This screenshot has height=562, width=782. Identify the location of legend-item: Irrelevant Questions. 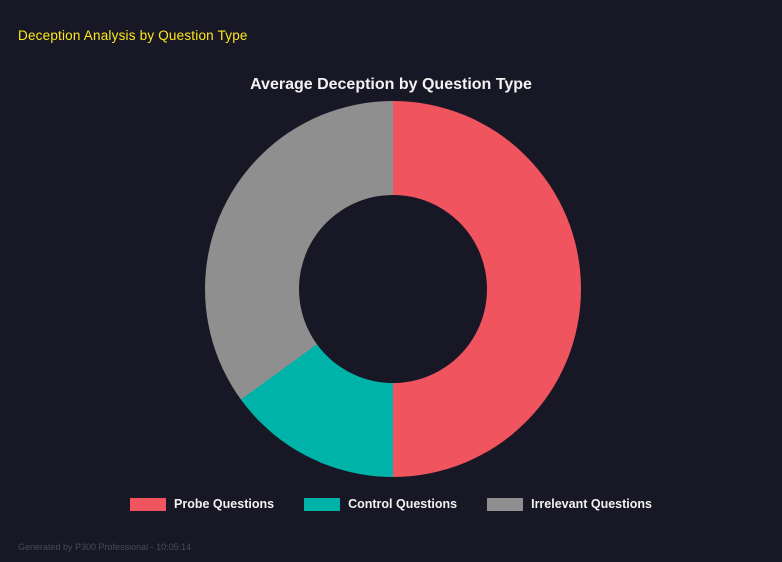
(569, 504).